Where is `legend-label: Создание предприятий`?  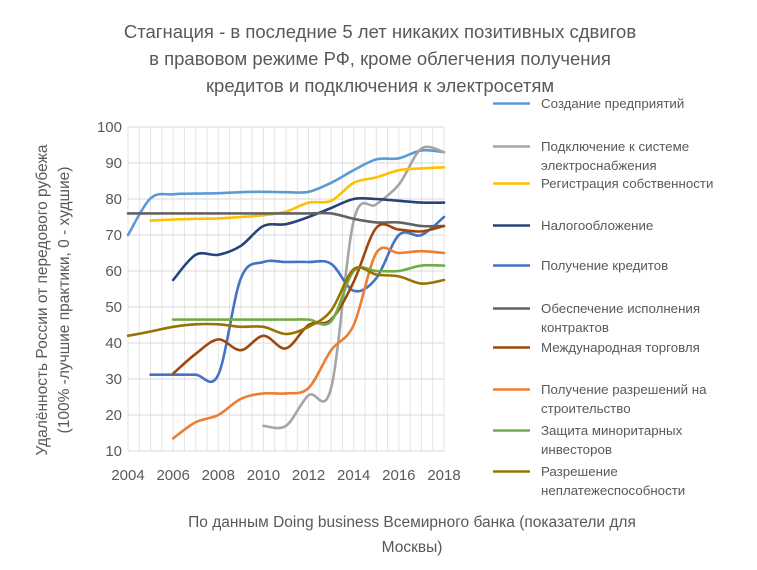 legend-label: Создание предприятий is located at coordinates (612, 103).